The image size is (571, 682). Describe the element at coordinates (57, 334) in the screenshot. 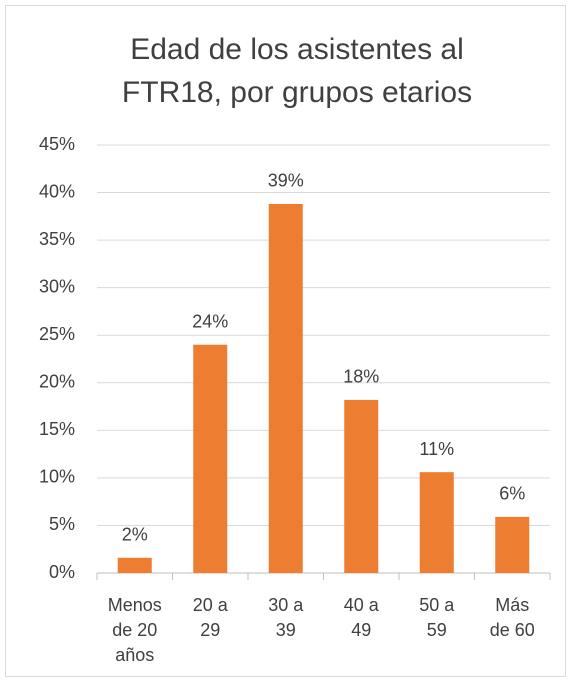

I see `y-tick-label: 25%` at that location.